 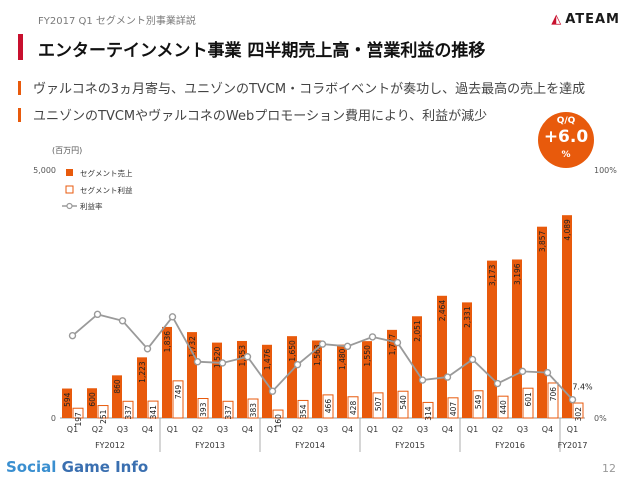 I want to click on sales-value-label: 1,777, so click(x=392, y=345).